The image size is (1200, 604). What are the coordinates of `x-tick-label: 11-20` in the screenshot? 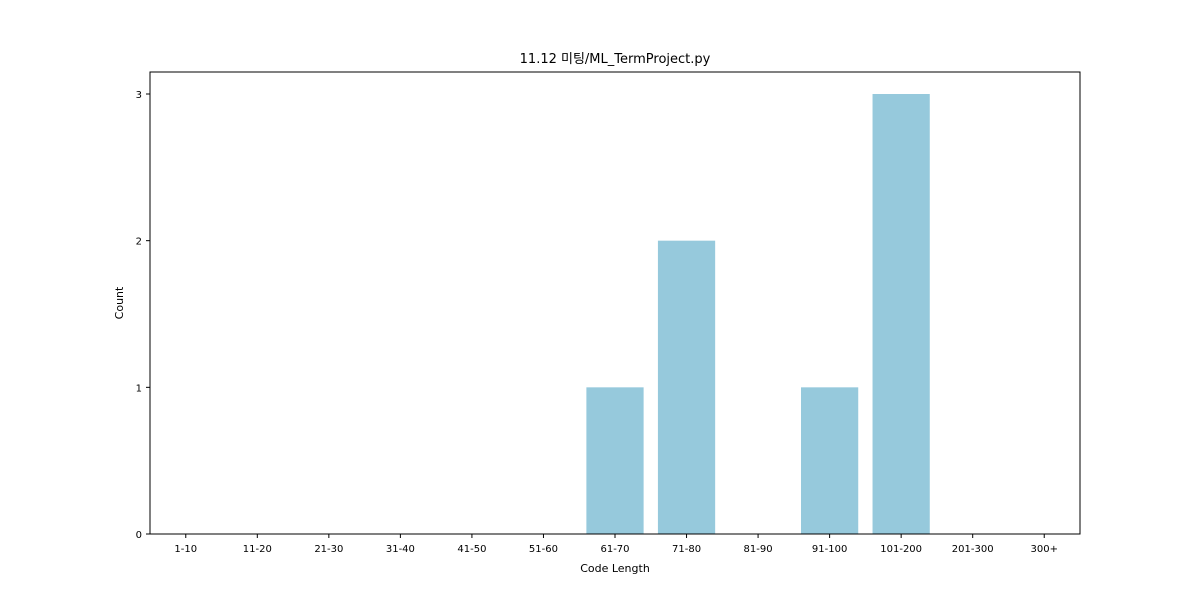 It's located at (257, 549).